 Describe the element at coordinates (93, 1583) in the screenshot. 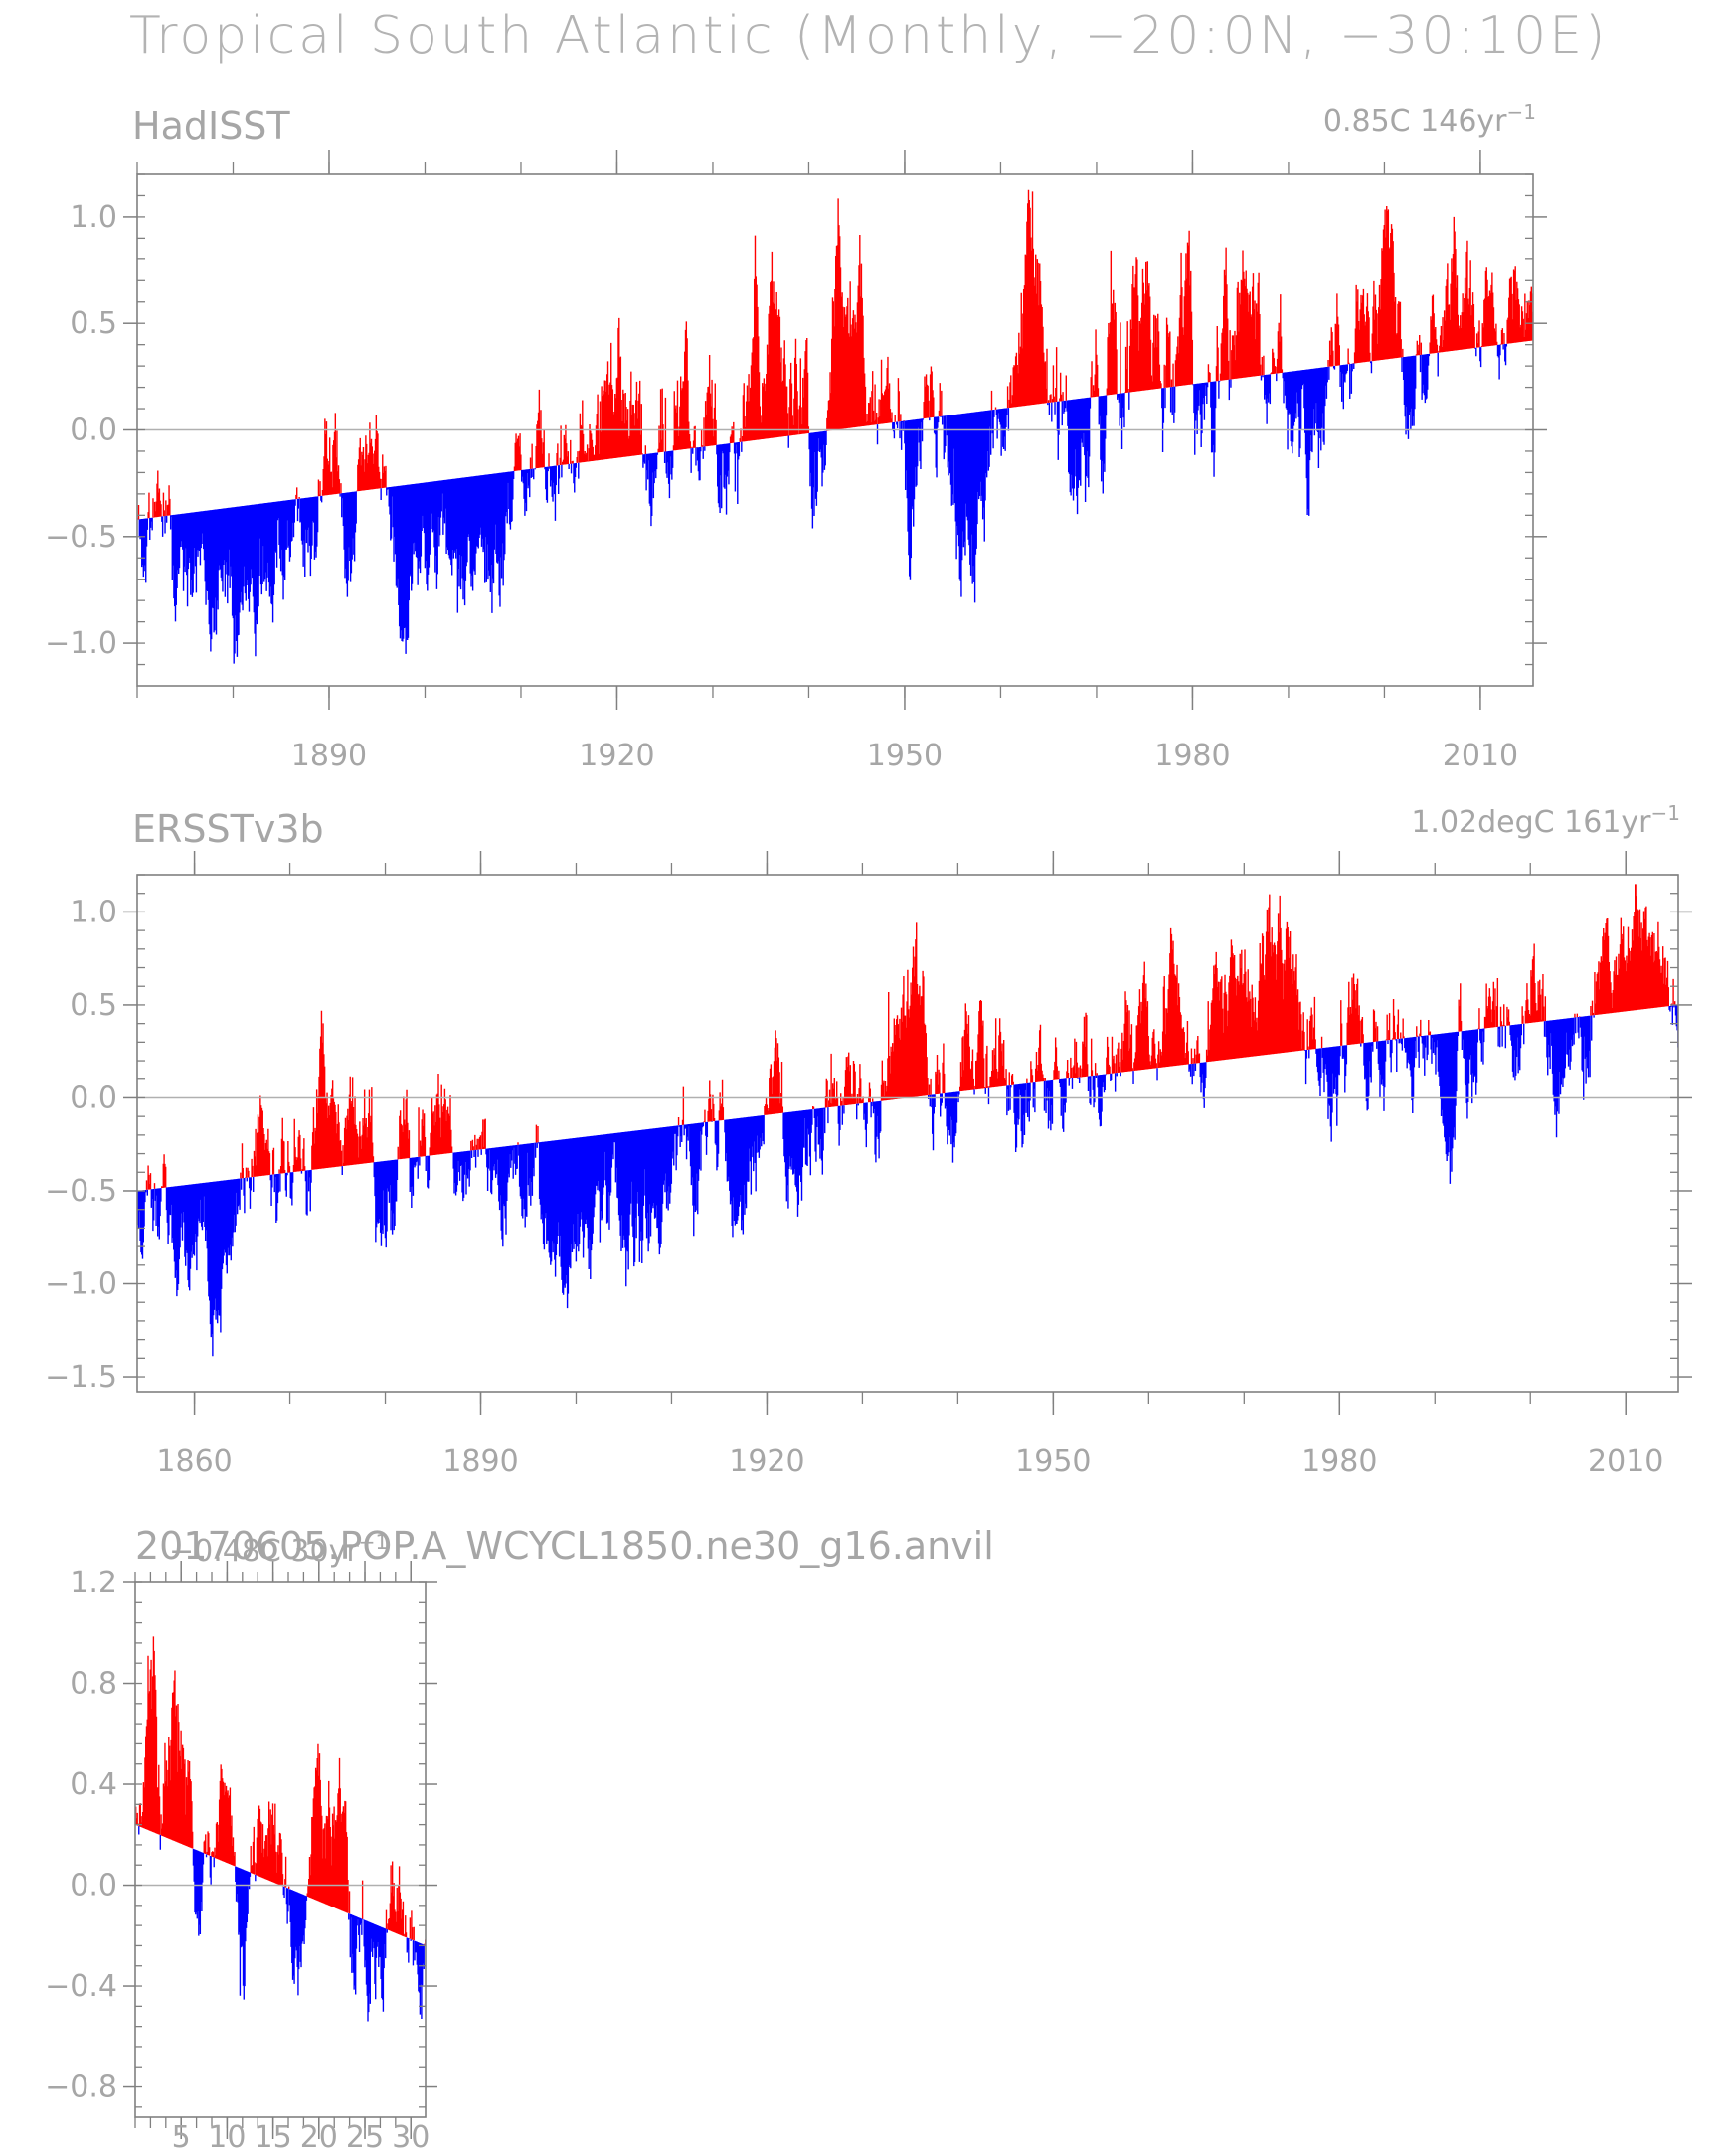

I see `y-tick-label: 1.2` at that location.